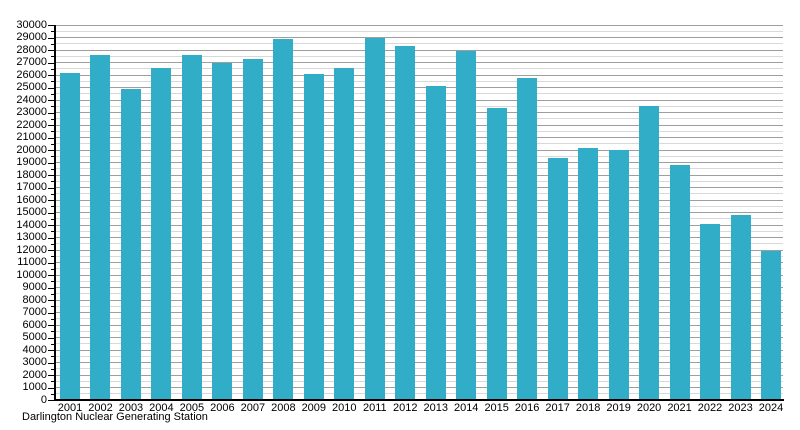  Describe the element at coordinates (31, 199) in the screenshot. I see `y-axis-label: 16000` at that location.